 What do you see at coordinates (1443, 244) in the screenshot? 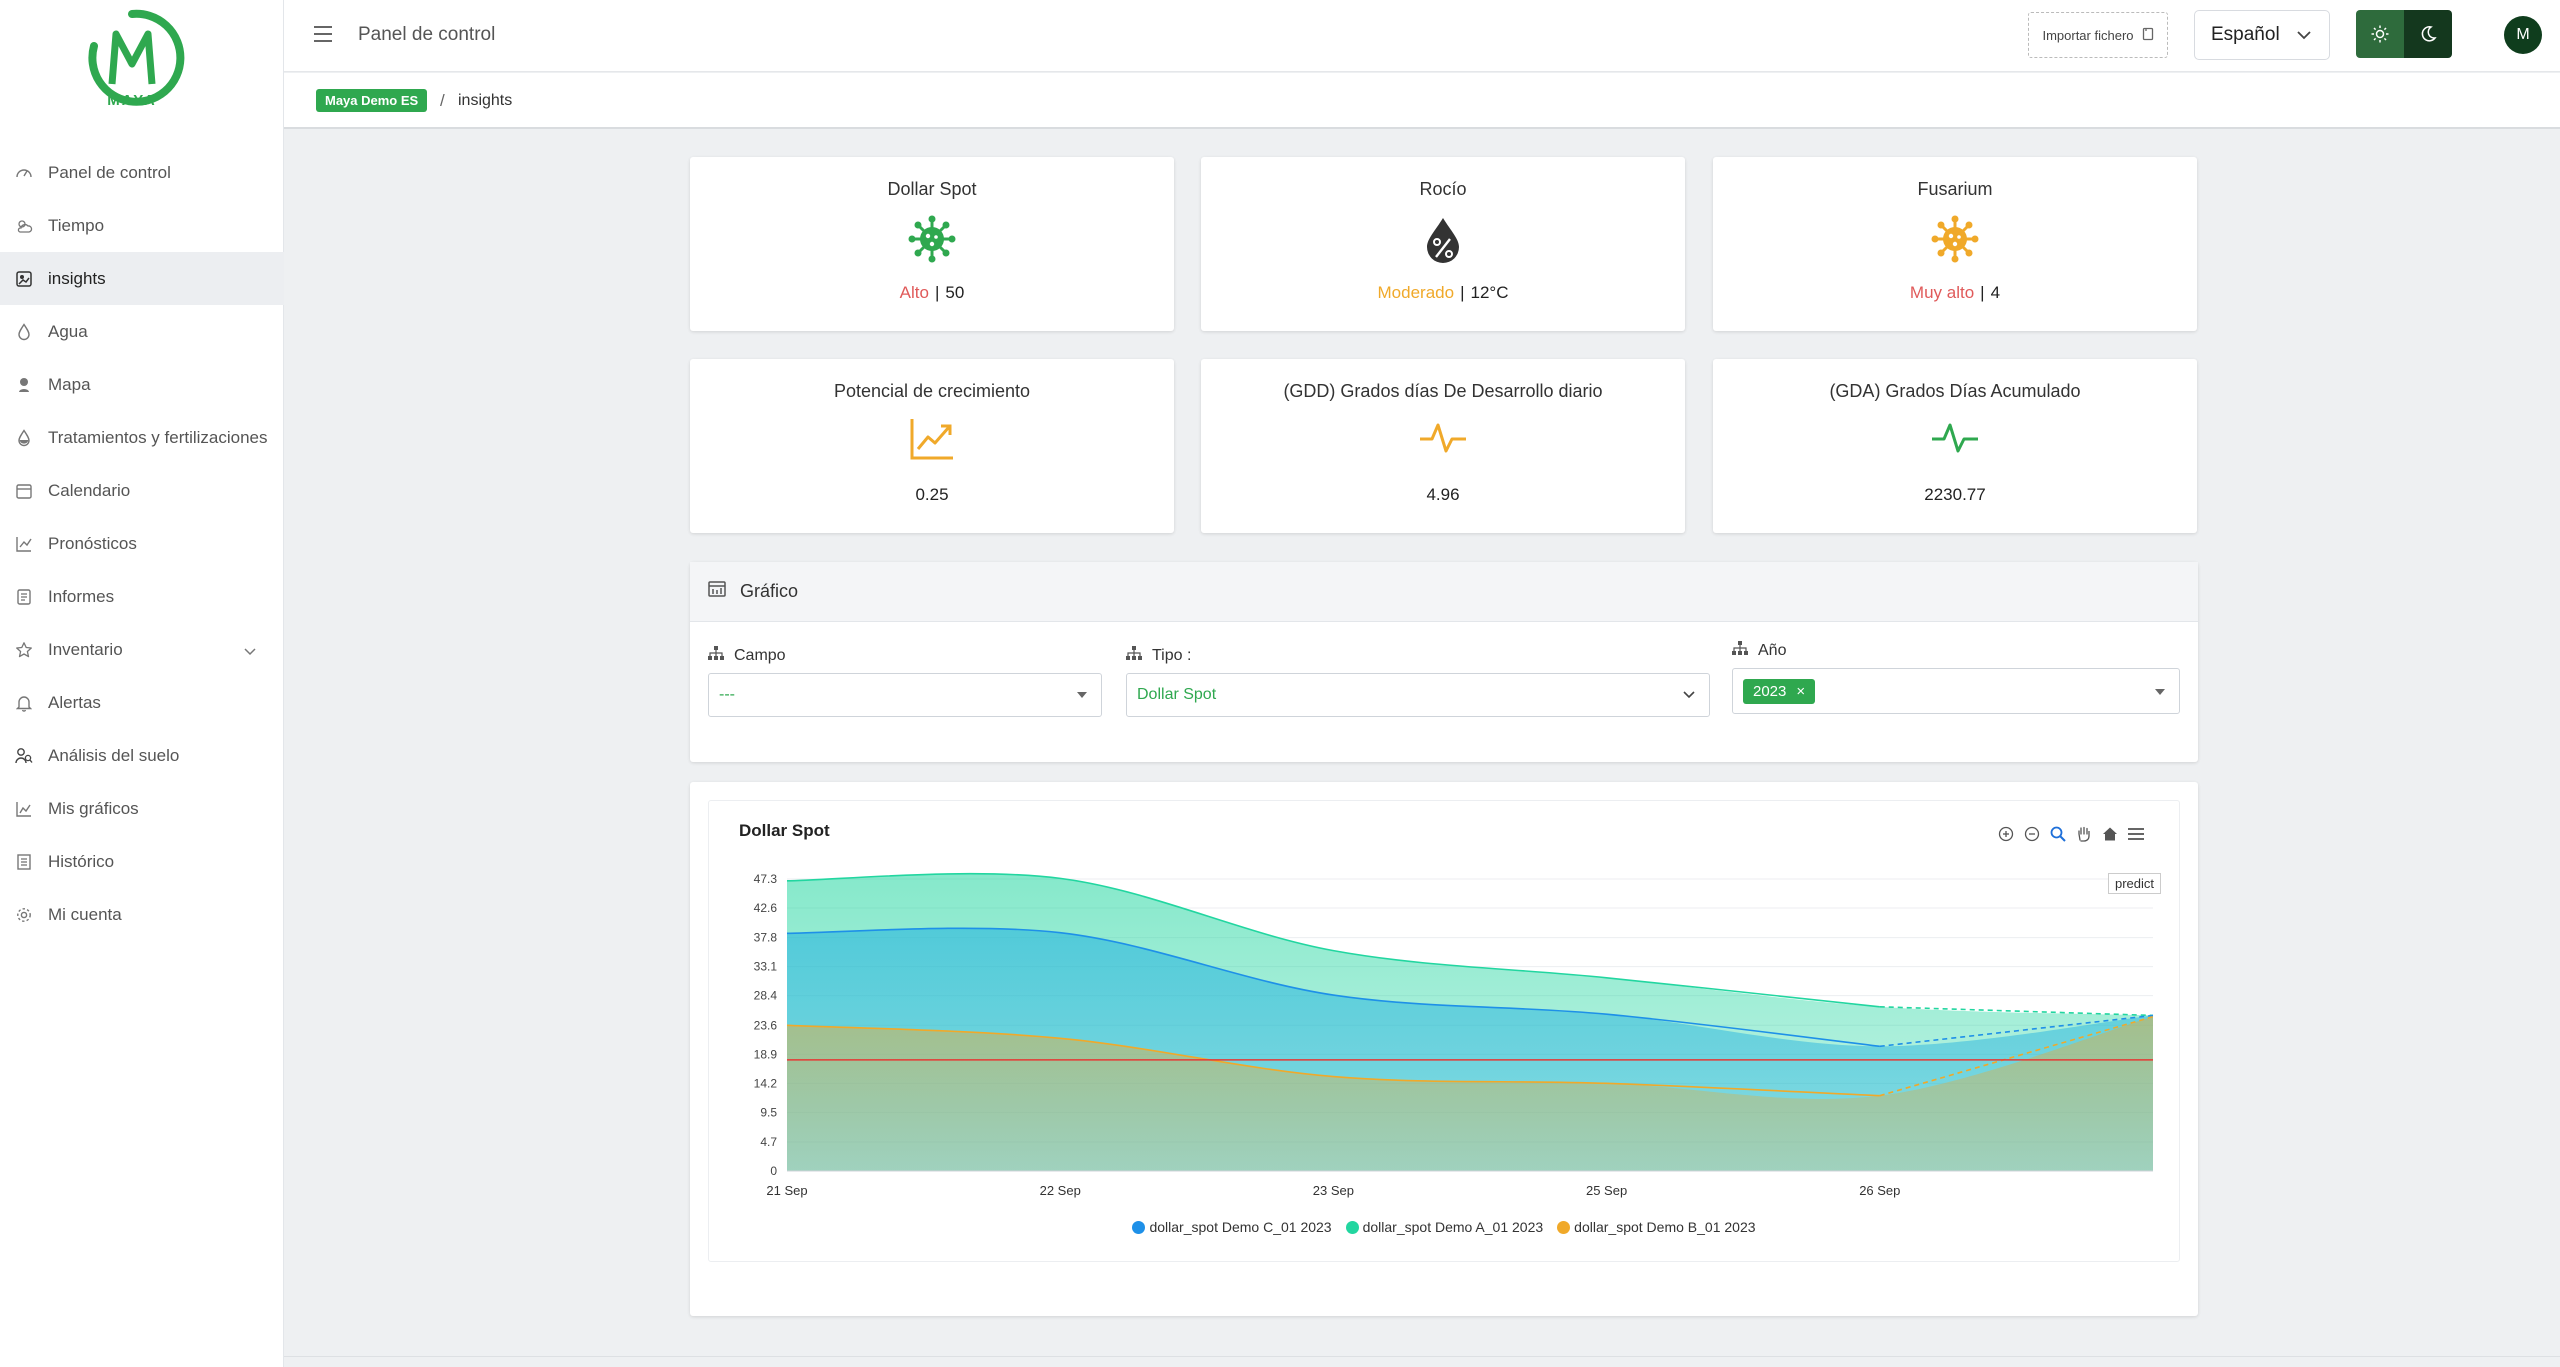
I see `card-rocio: Rocío Moderado | 12°C` at bounding box center [1443, 244].